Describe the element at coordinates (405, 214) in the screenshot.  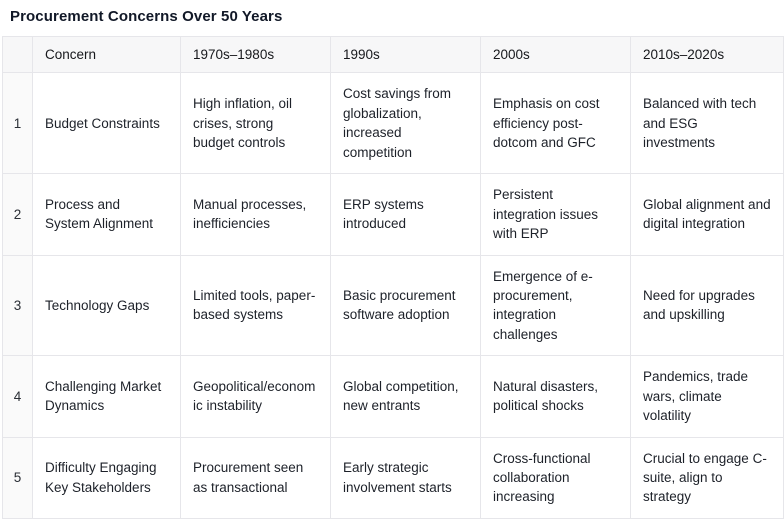
I see `cell-1990s: ERP systems introduced` at that location.